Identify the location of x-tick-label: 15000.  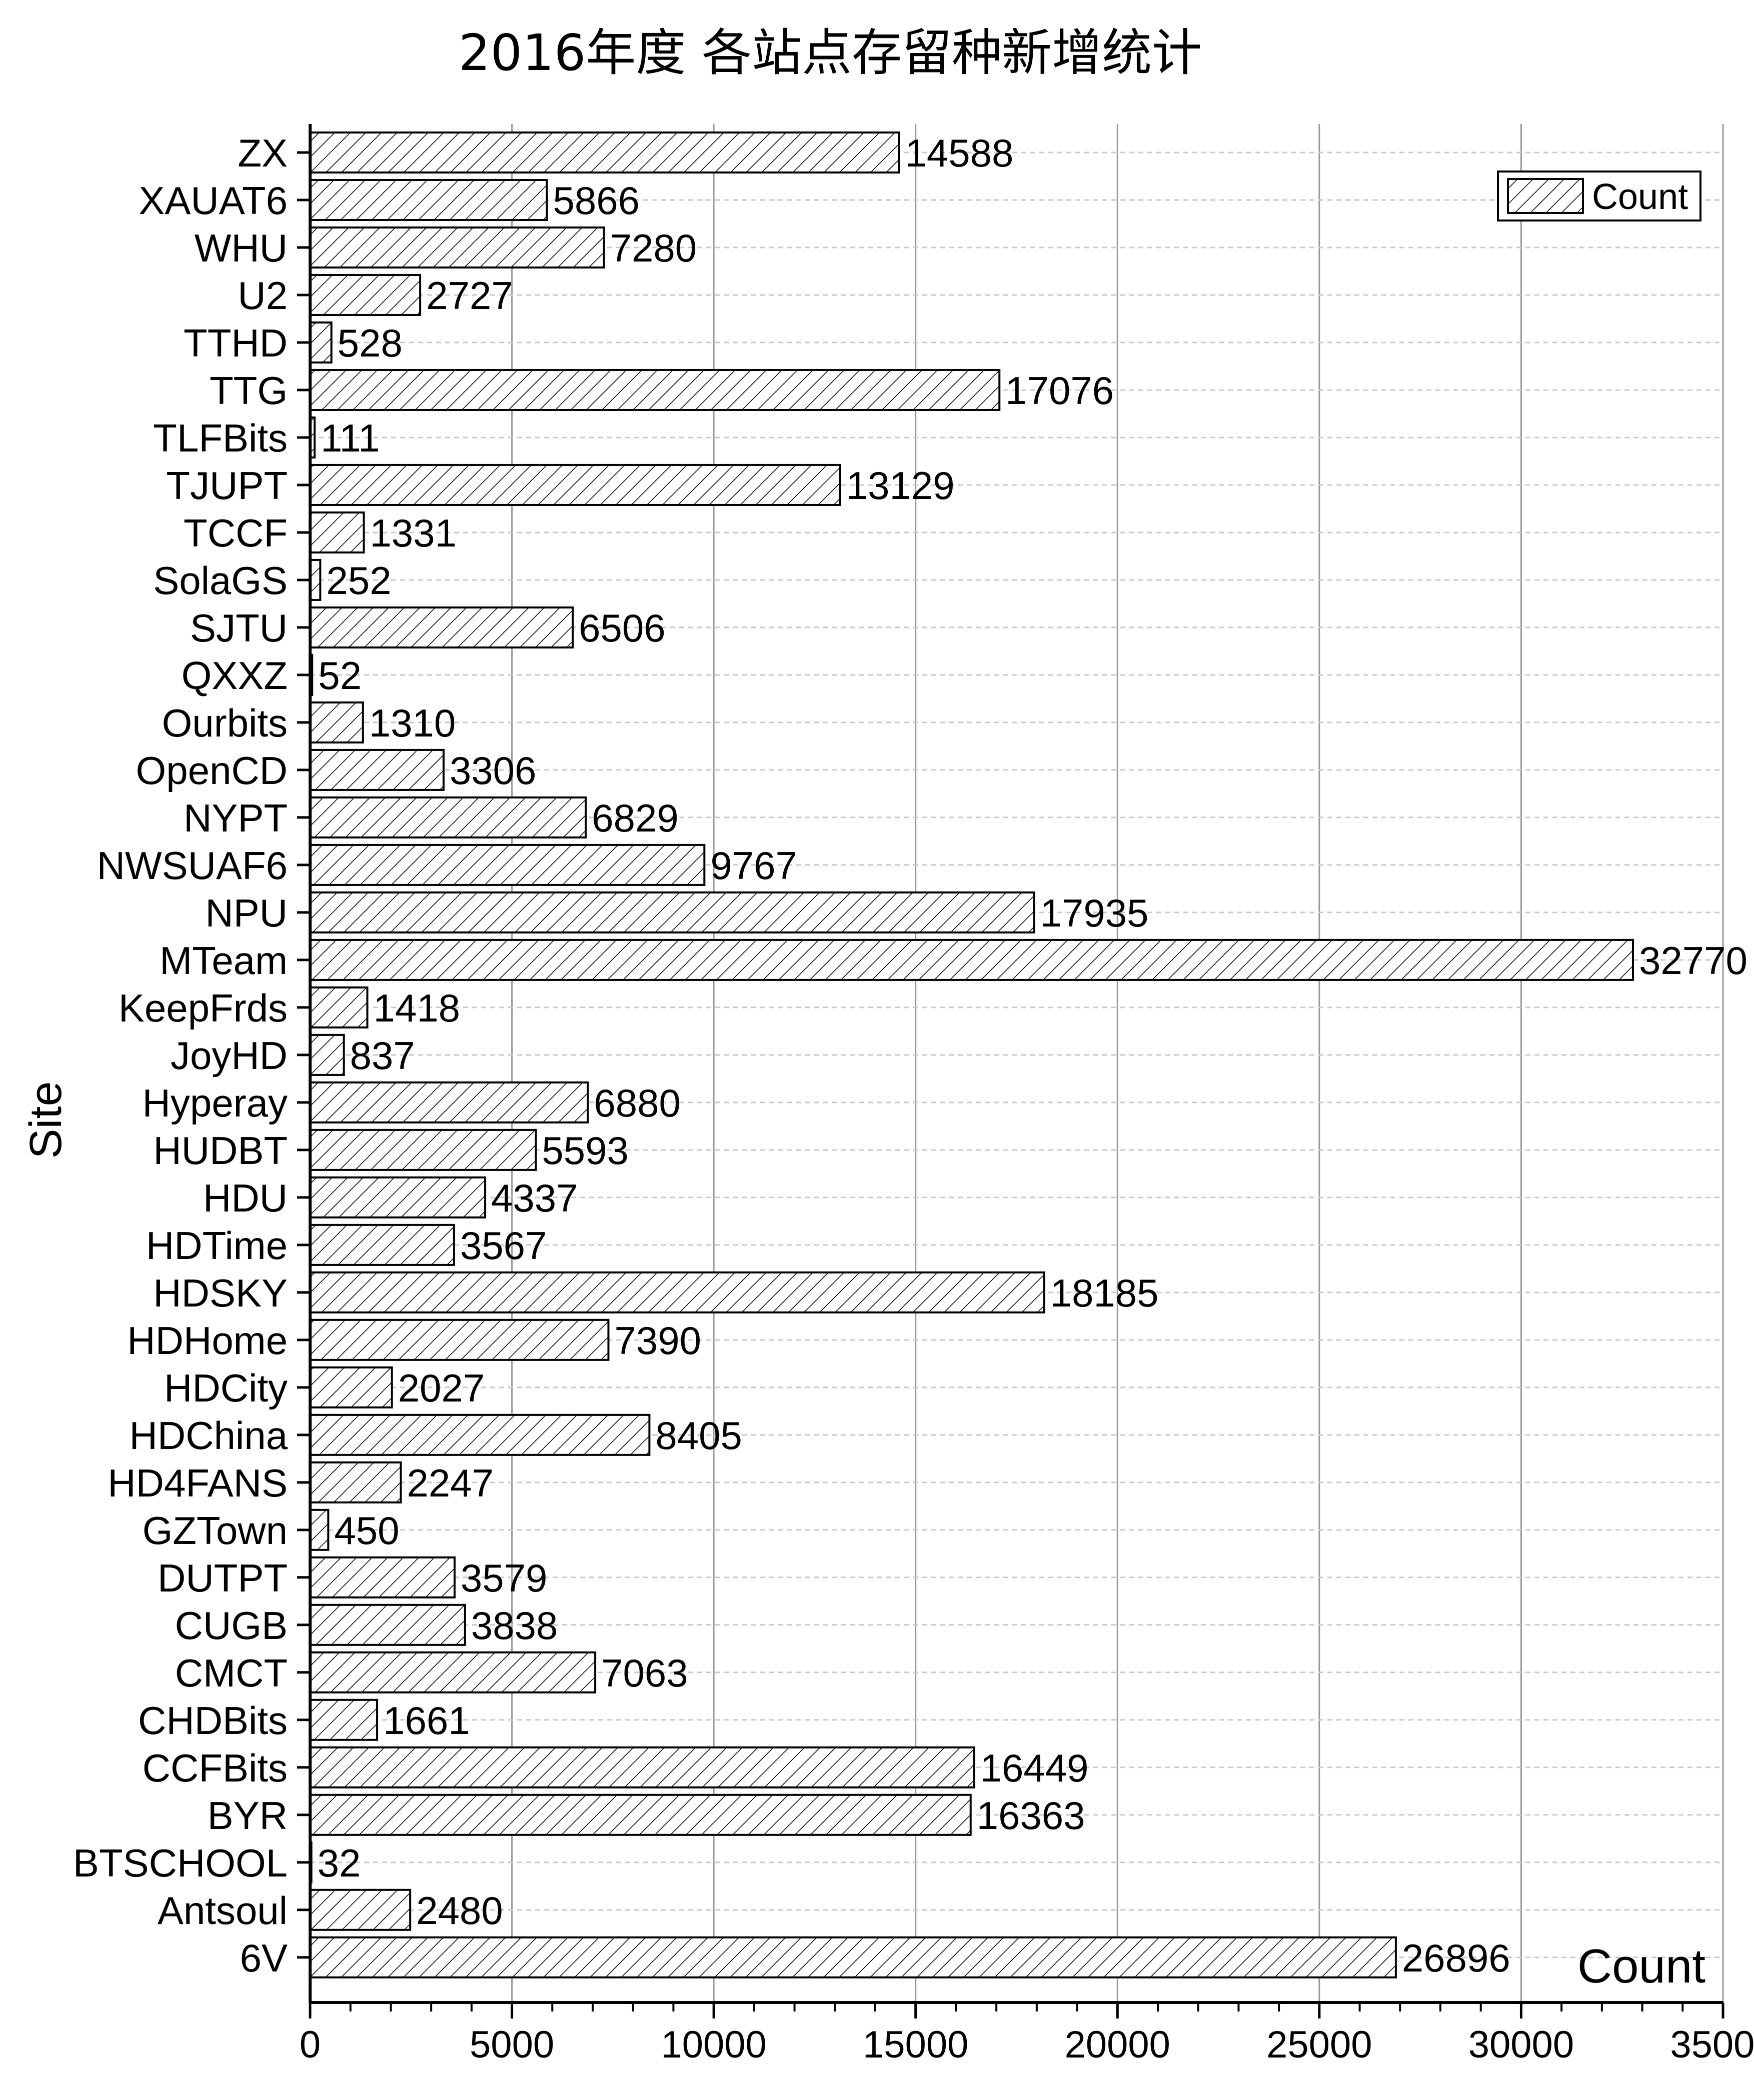
(916, 2045).